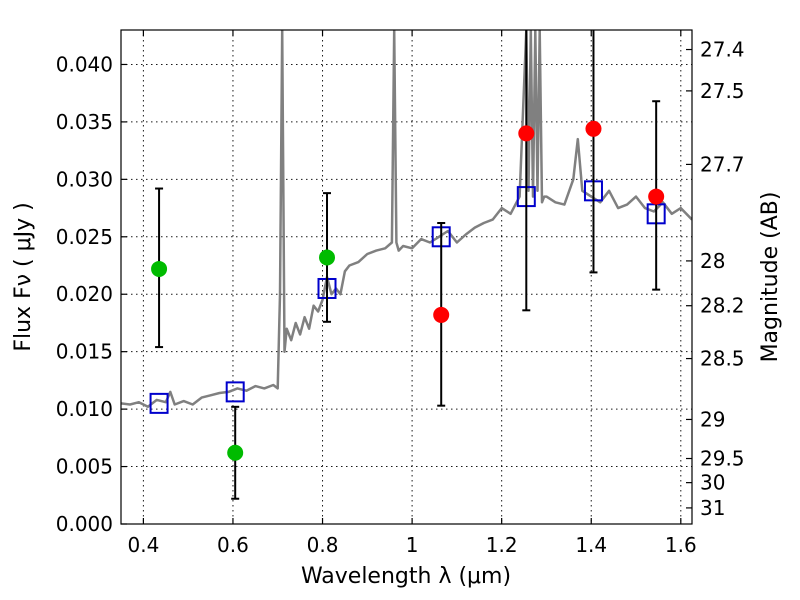  Describe the element at coordinates (712, 419) in the screenshot. I see `y2-tick-label: 29` at that location.